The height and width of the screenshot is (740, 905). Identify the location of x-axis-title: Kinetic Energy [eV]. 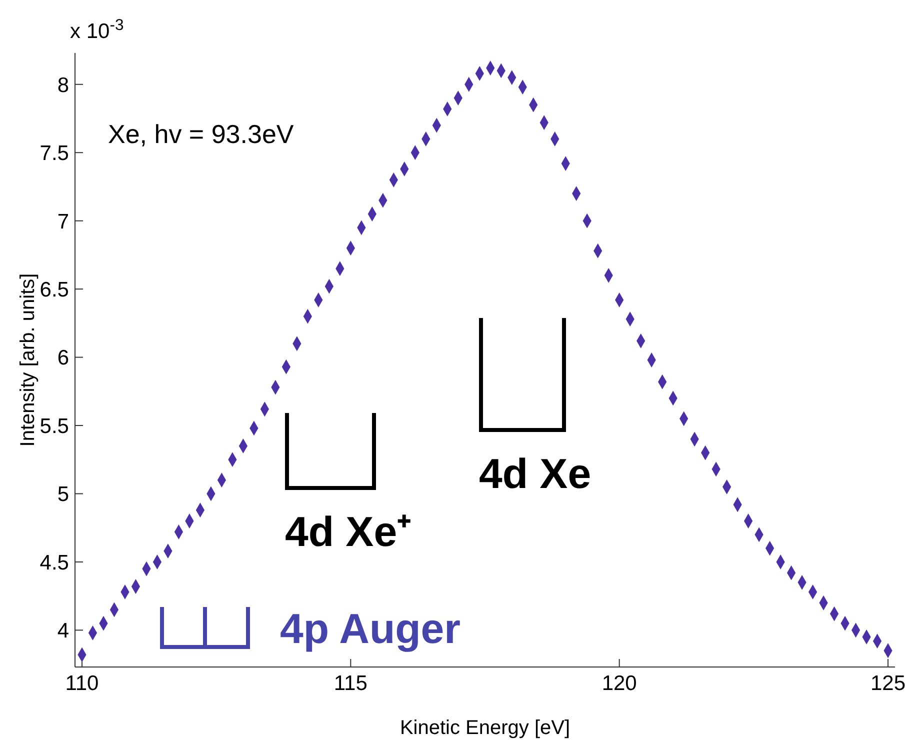
(485, 728).